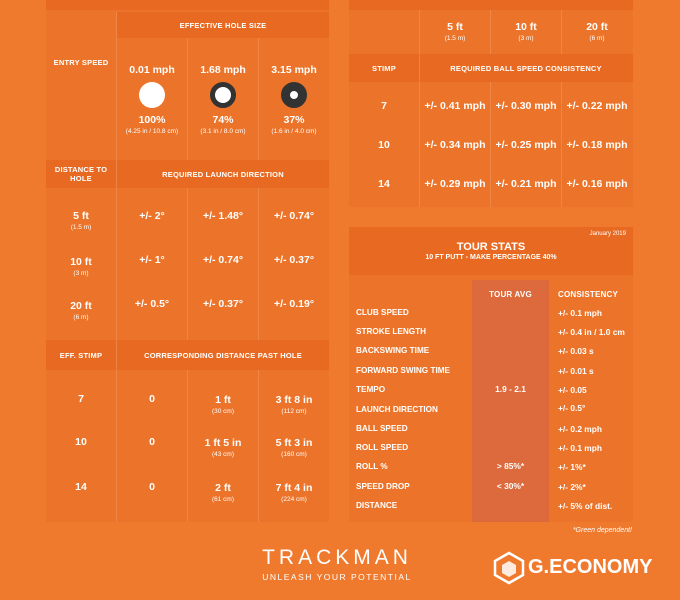  I want to click on tour-header-bg, so click(491, 251).